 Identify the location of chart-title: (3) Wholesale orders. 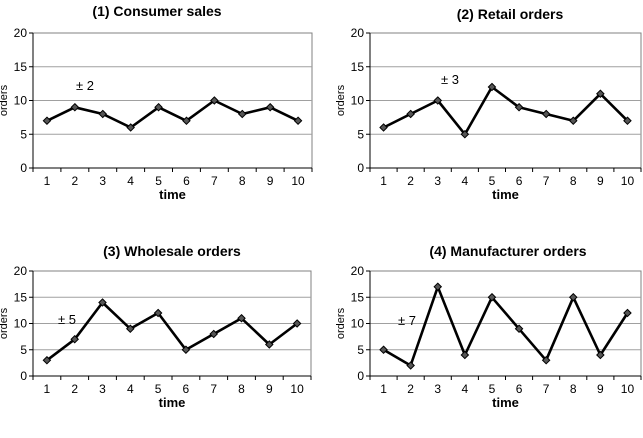
(172, 251).